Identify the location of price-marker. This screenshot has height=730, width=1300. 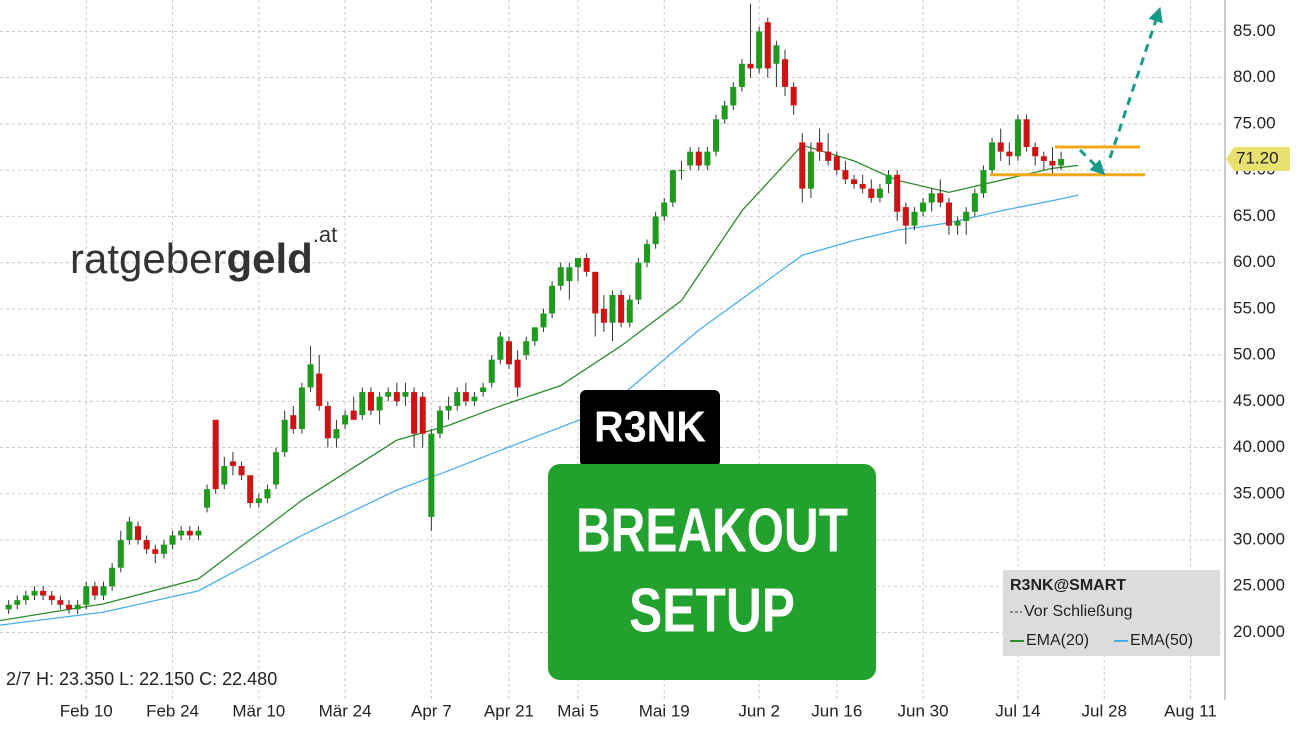
(1258, 159).